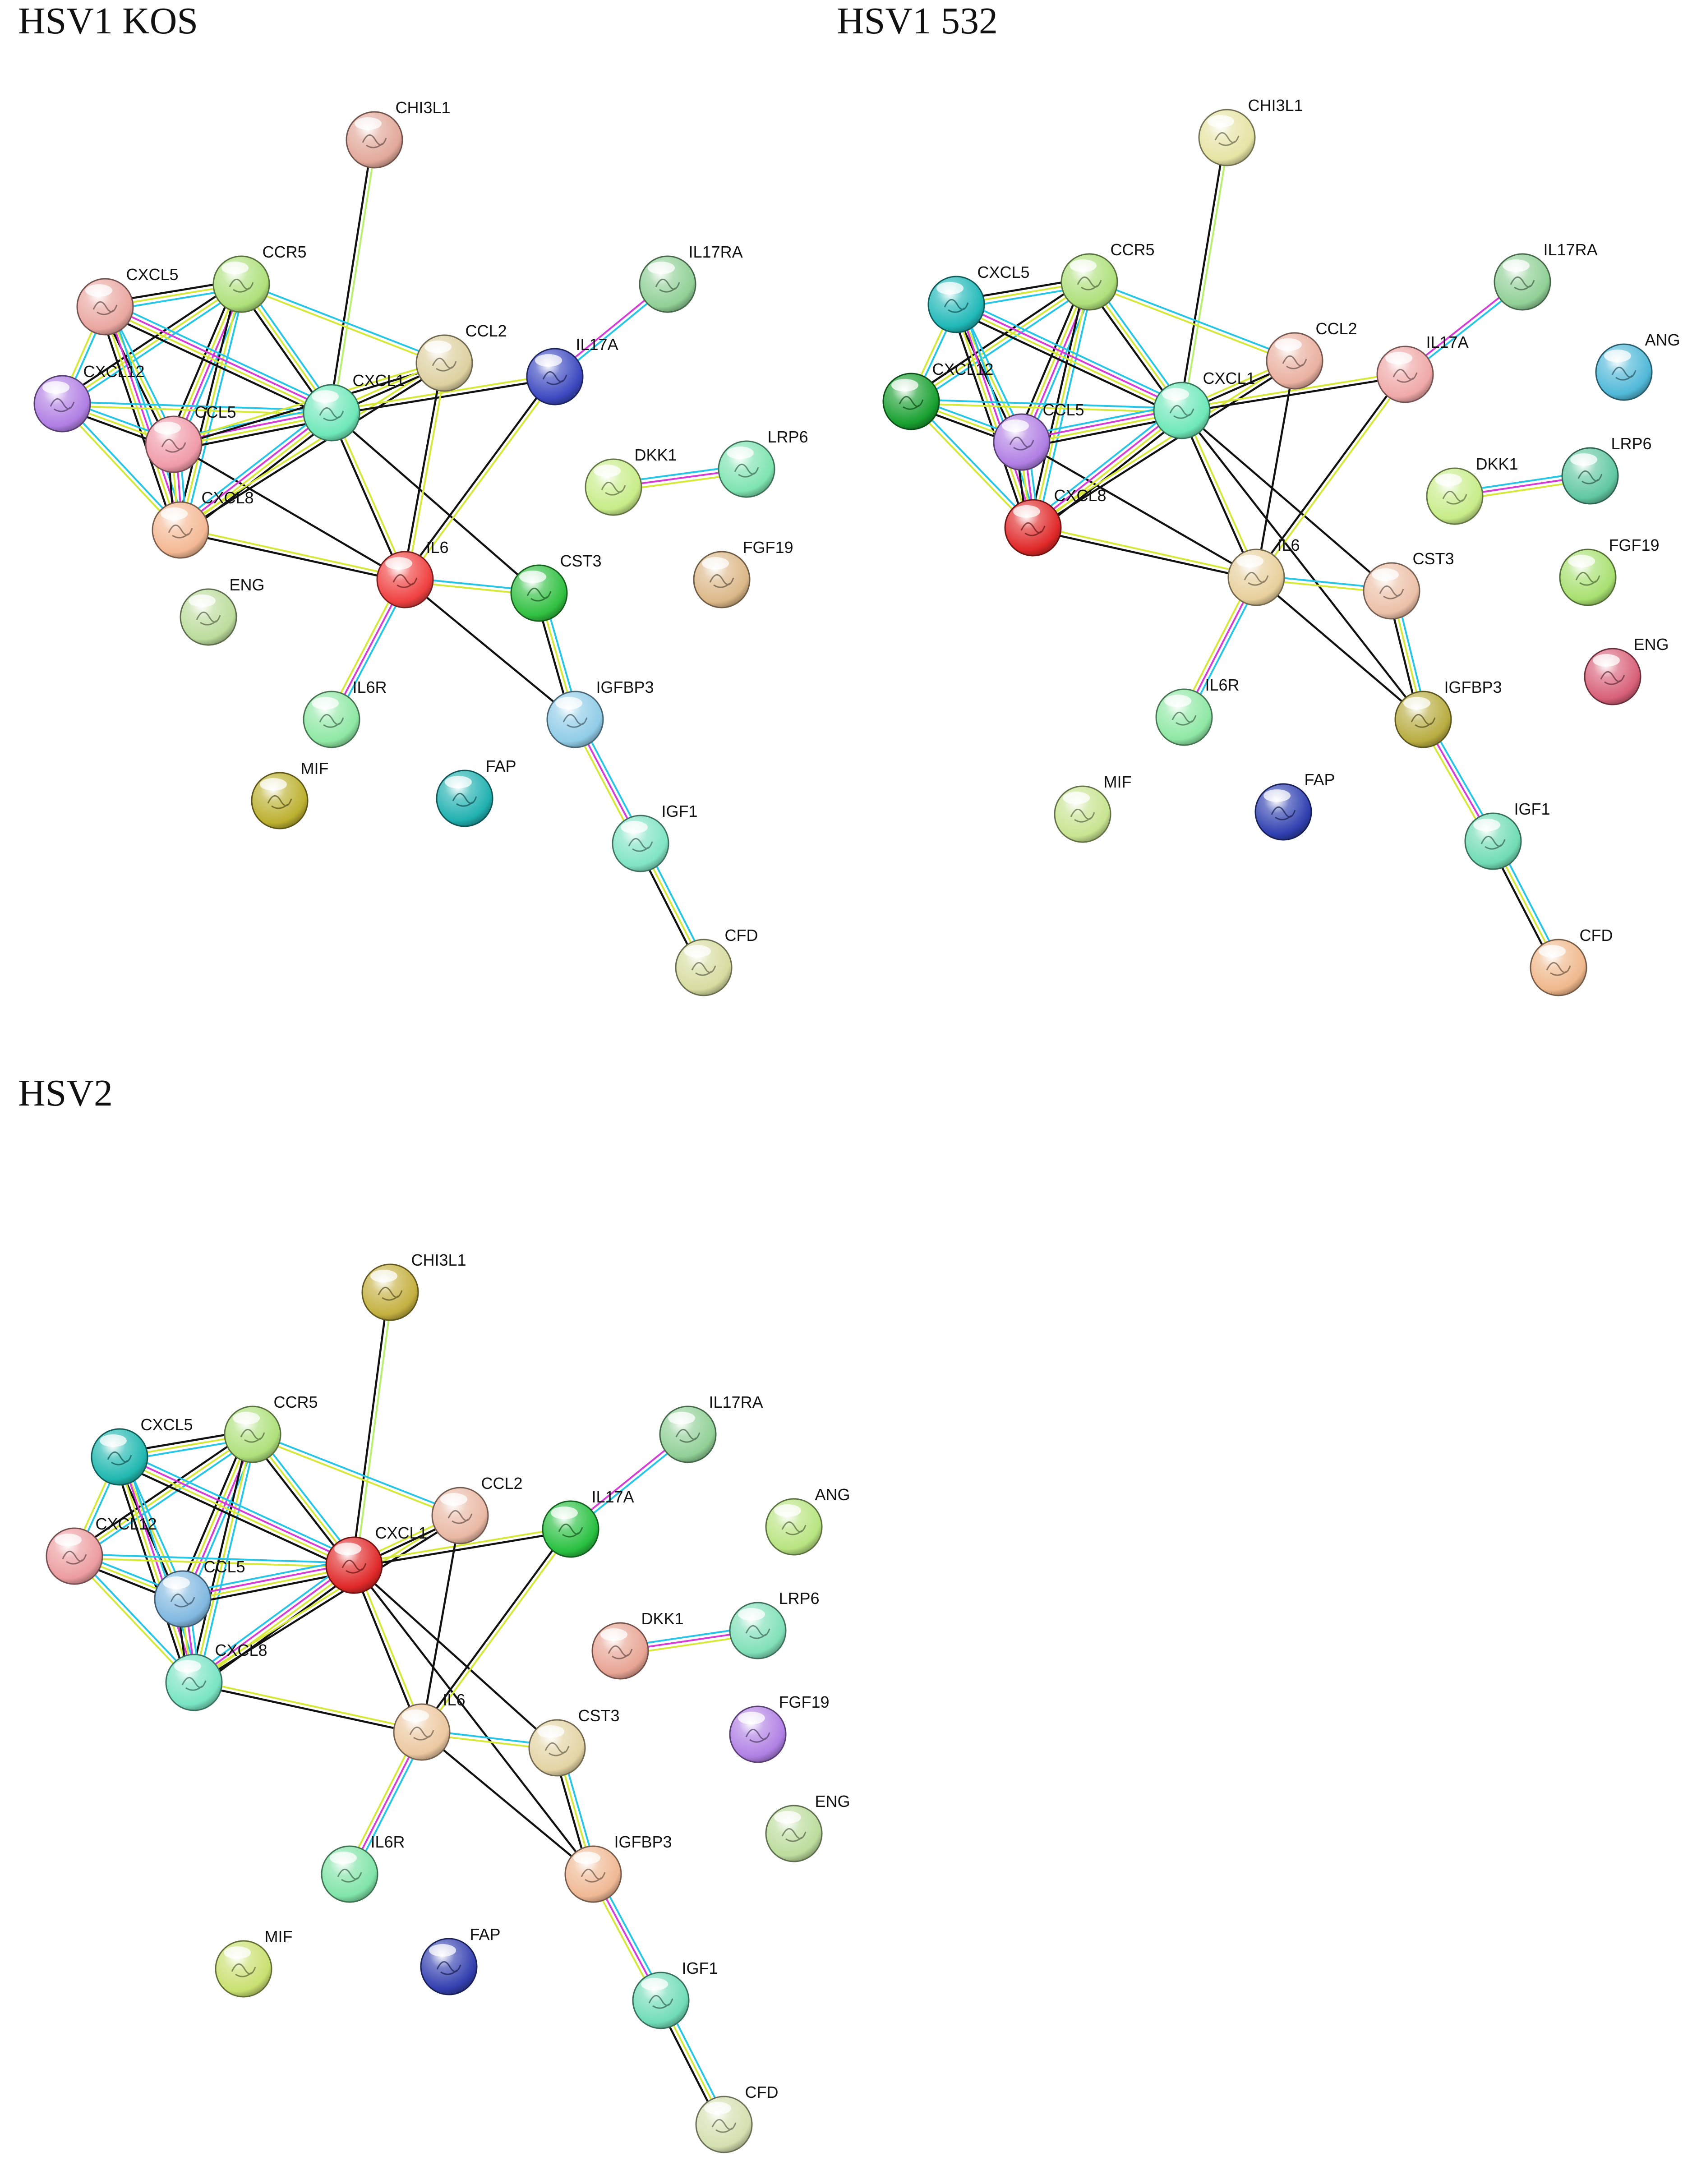 Image resolution: width=1706 pixels, height=2184 pixels. What do you see at coordinates (1144, 553) in the screenshot?
I see `edge-cxcl8-il6` at bounding box center [1144, 553].